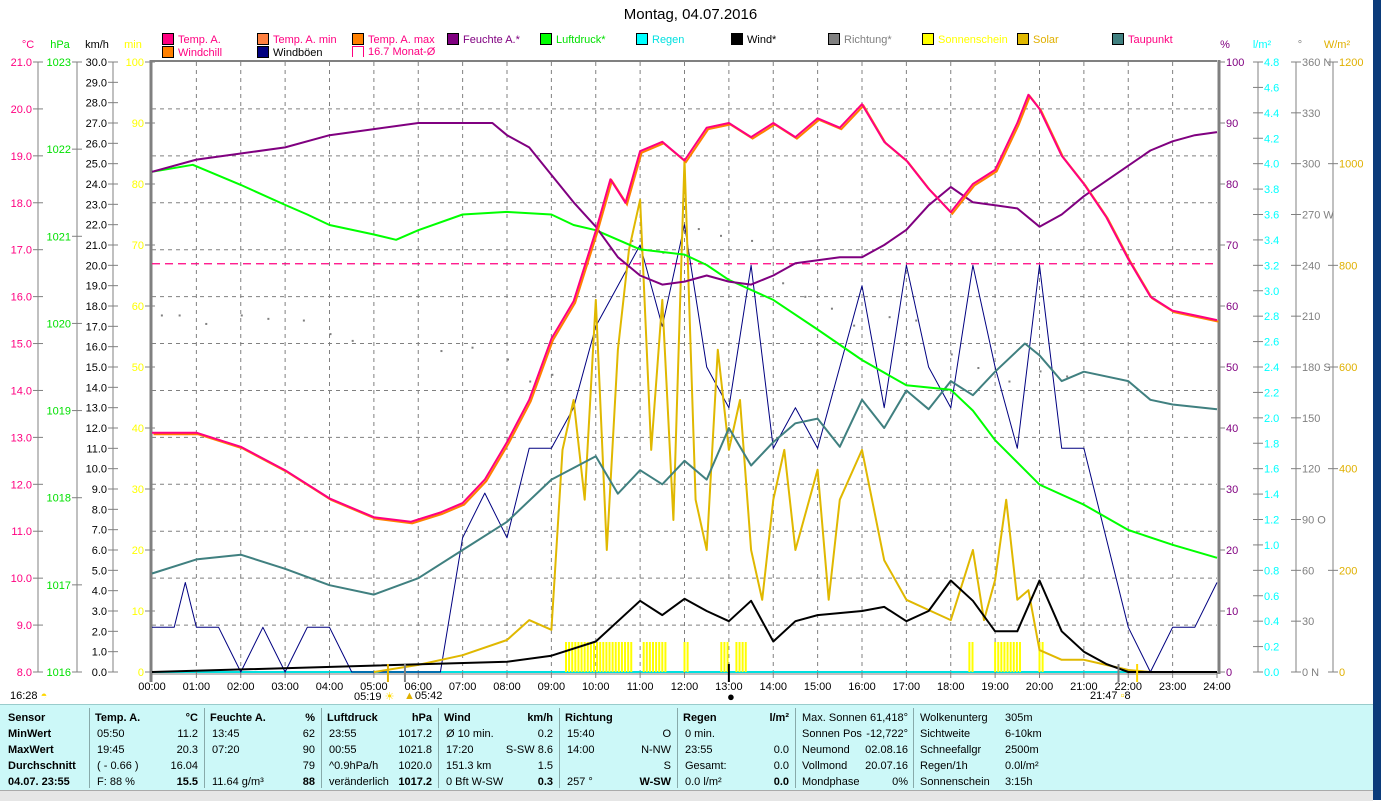 This screenshot has width=1381, height=801. Describe the element at coordinates (96, 63) in the screenshot. I see `wind-axis-tick-label: 30.0` at that location.